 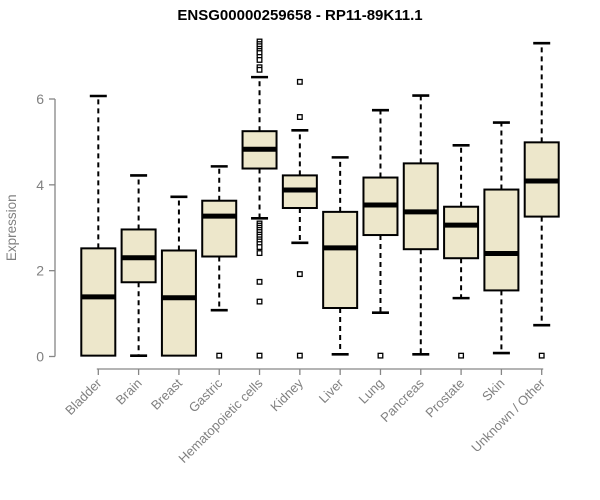 I want to click on x-tick-label-lung: Lung, so click(x=371, y=391).